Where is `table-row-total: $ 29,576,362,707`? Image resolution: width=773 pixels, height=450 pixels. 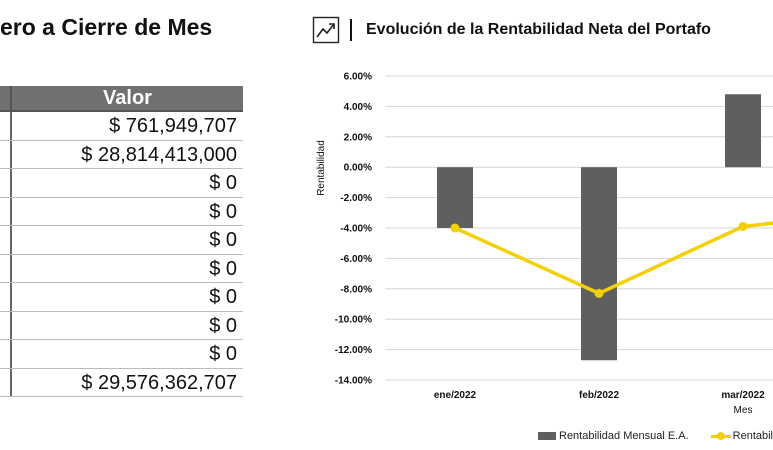
table-row-total: $ 29,576,362,707 is located at coordinates (121, 382).